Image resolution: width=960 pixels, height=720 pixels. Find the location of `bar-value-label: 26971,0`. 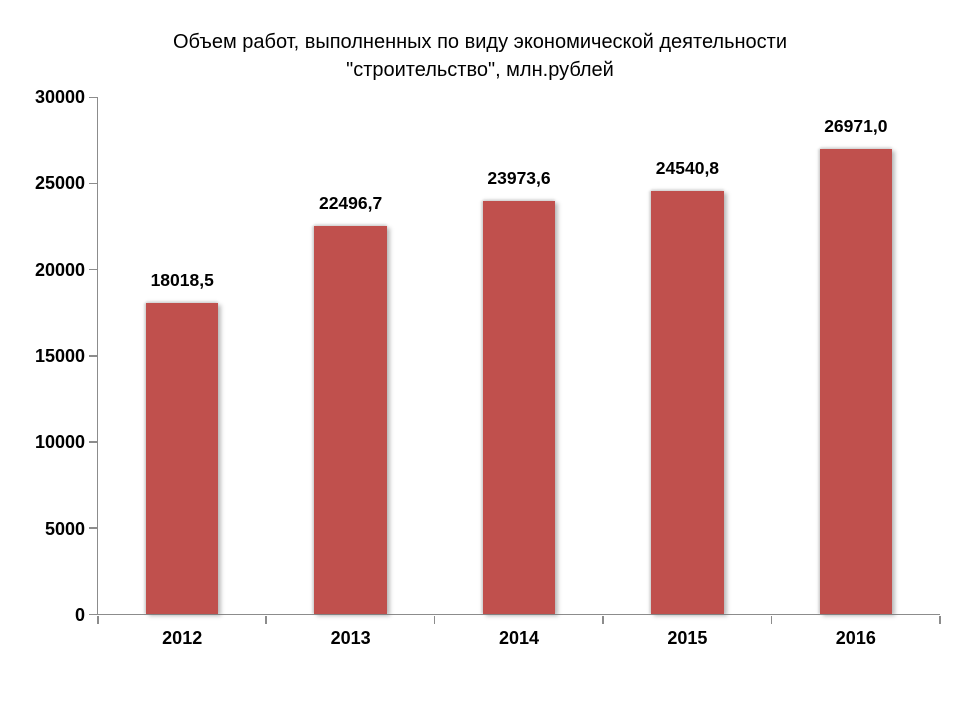

bar-value-label: 26971,0 is located at coordinates (856, 126).